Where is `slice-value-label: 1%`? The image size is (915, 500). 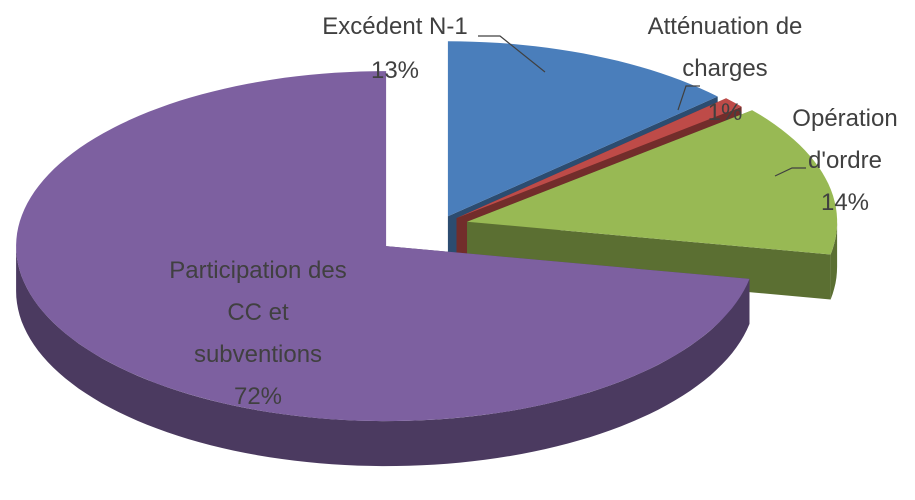
slice-value-label: 1% is located at coordinates (725, 112).